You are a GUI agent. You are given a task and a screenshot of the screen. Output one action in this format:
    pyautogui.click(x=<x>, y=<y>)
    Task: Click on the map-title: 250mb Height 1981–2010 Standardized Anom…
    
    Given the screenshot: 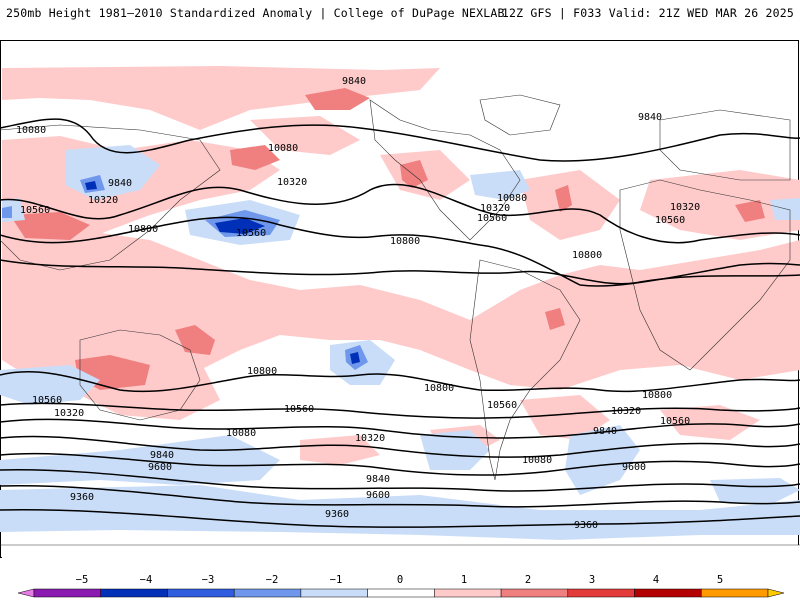 What is the action you would take?
    pyautogui.click(x=255, y=13)
    